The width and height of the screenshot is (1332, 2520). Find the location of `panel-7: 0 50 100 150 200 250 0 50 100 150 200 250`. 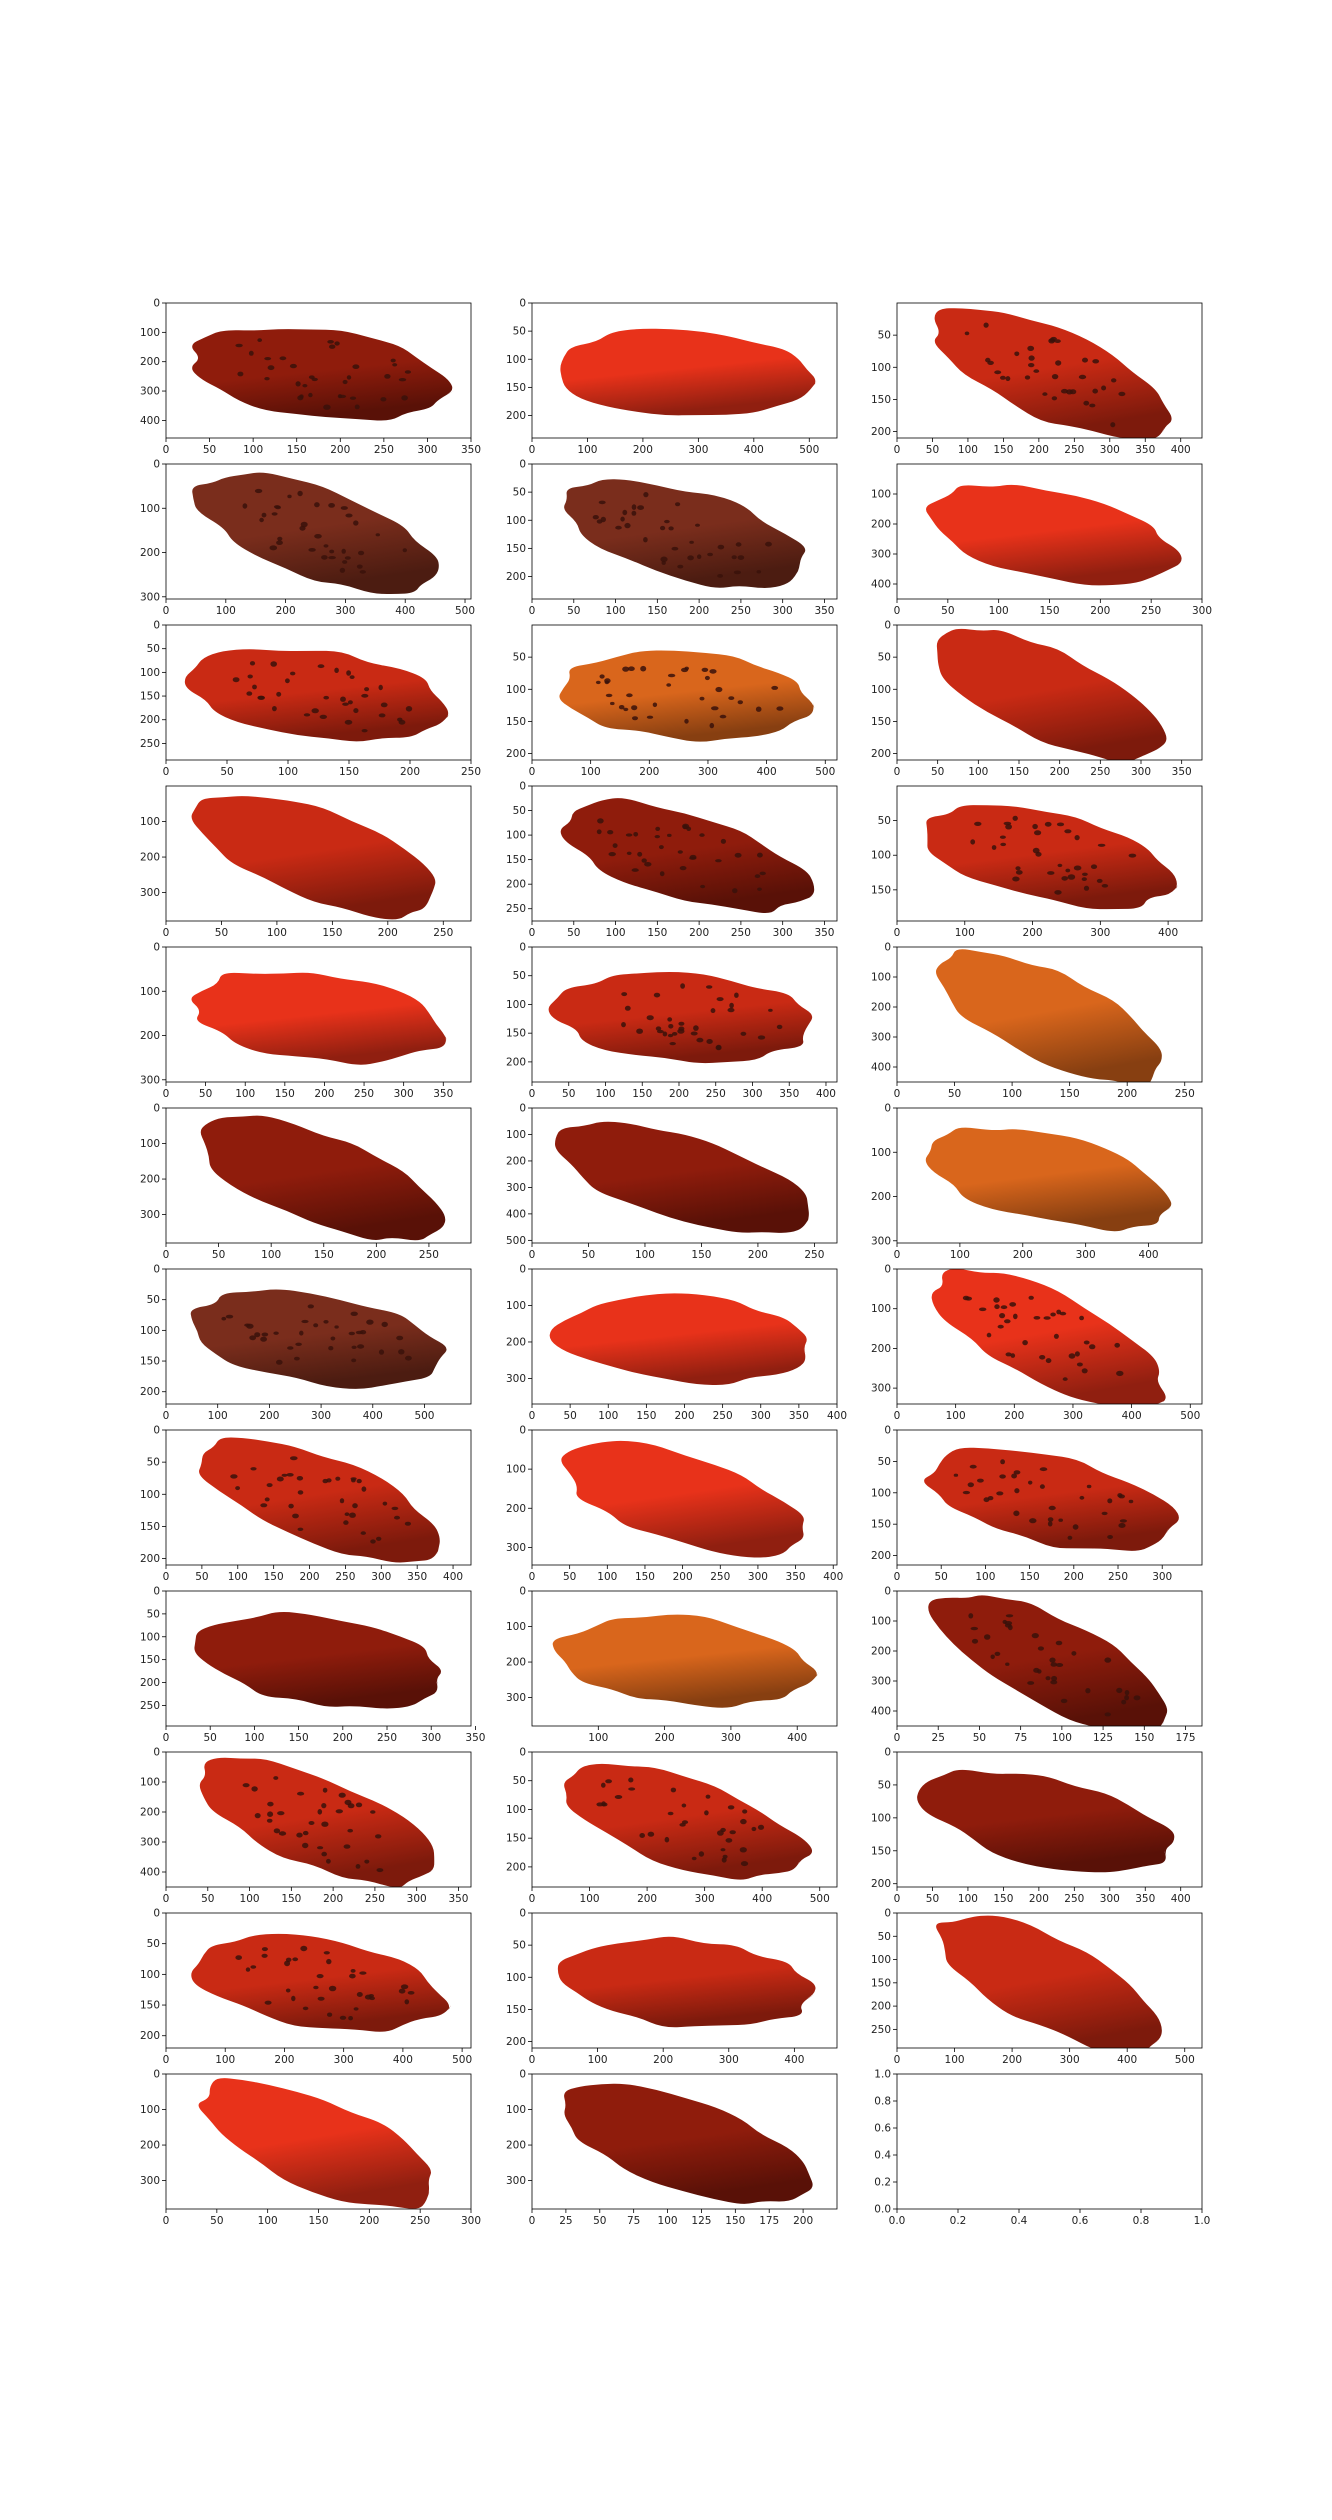

panel-7: 0 50 100 150 200 250 0 50 100 150 200 250 is located at coordinates (310, 699).